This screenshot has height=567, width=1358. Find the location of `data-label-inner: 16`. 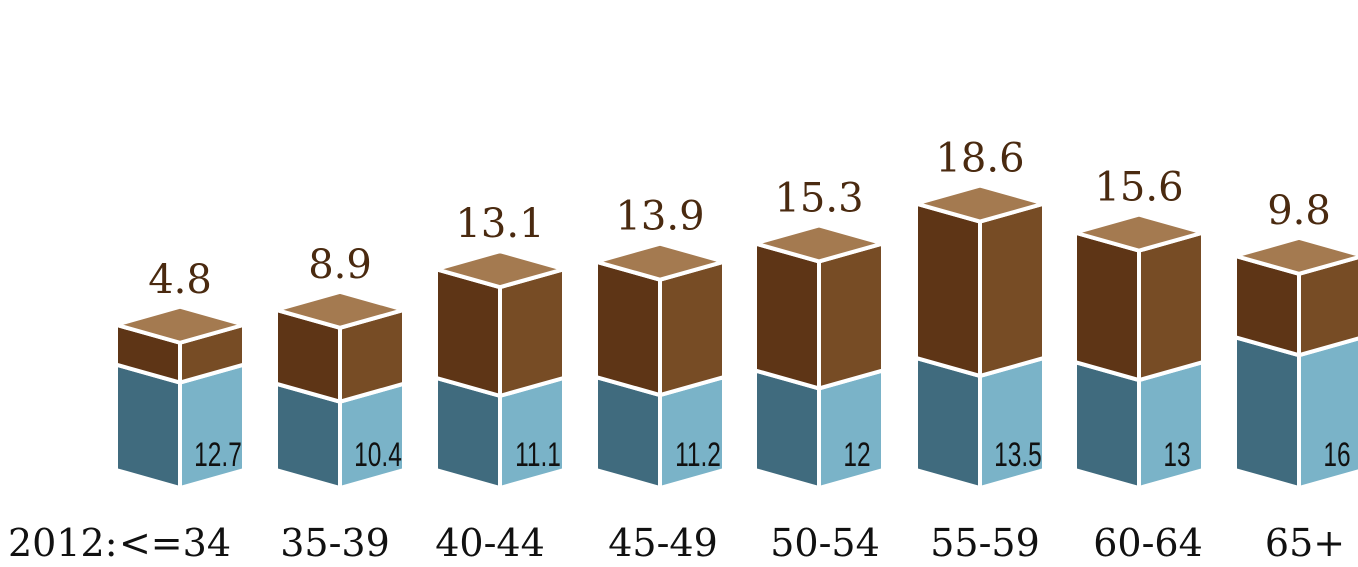

data-label-inner: 16 is located at coordinates (1336, 455).